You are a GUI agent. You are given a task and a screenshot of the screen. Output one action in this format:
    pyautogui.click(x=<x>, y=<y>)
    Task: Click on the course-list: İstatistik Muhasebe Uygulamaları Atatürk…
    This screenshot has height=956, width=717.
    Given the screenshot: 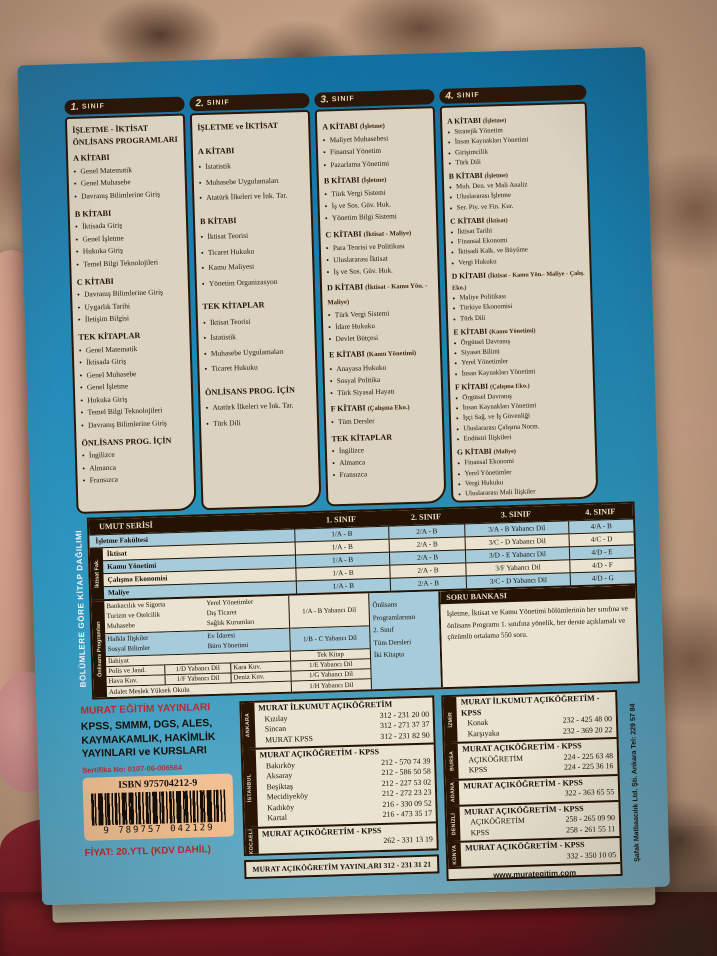 What is the action you would take?
    pyautogui.click(x=252, y=181)
    